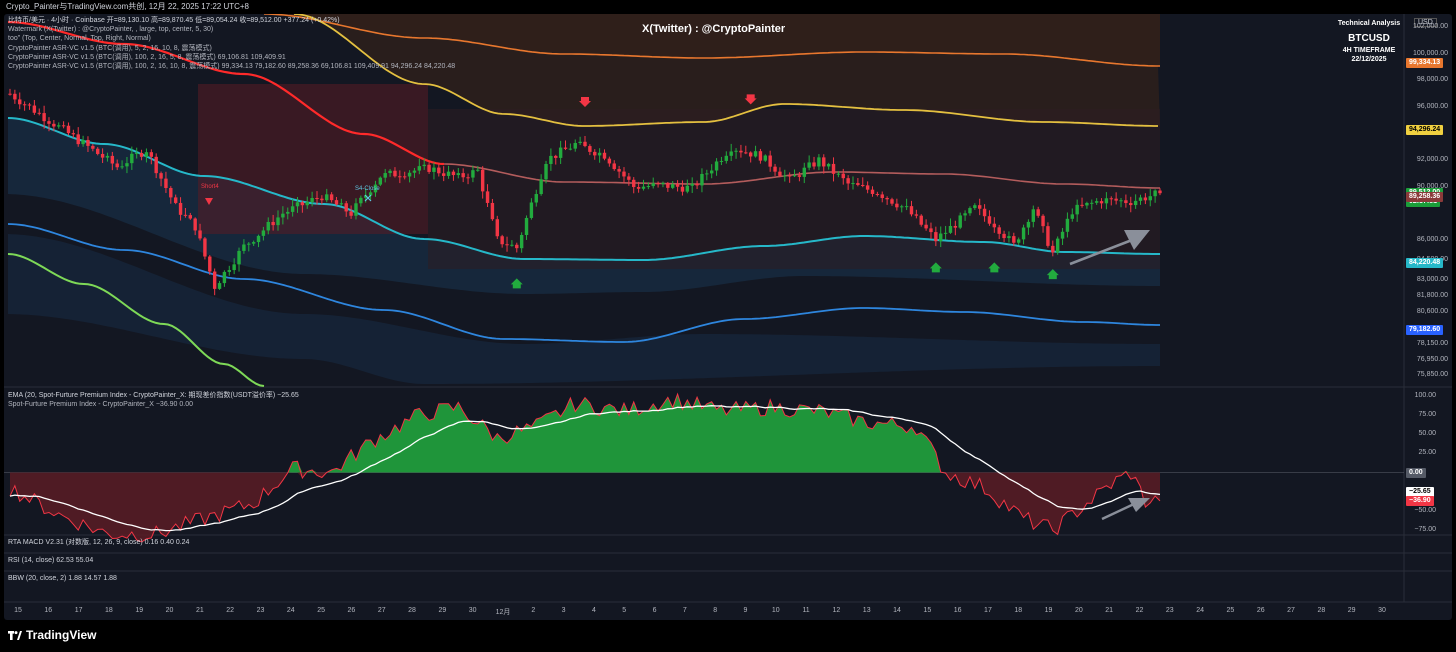  What do you see at coordinates (199, 610) in the screenshot?
I see `time-tick-label: 21` at bounding box center [199, 610].